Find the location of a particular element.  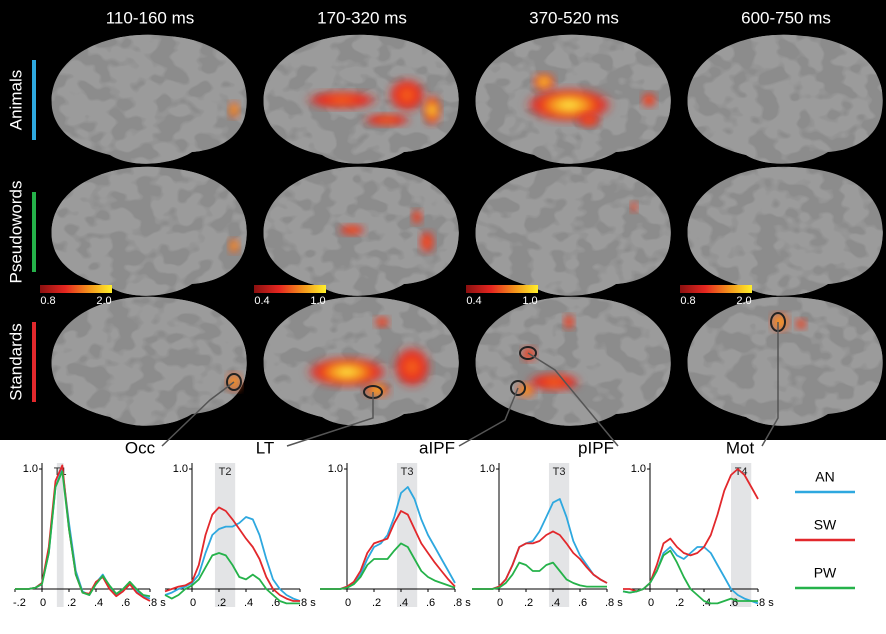

column-header: 600-750 ms is located at coordinates (786, 17).